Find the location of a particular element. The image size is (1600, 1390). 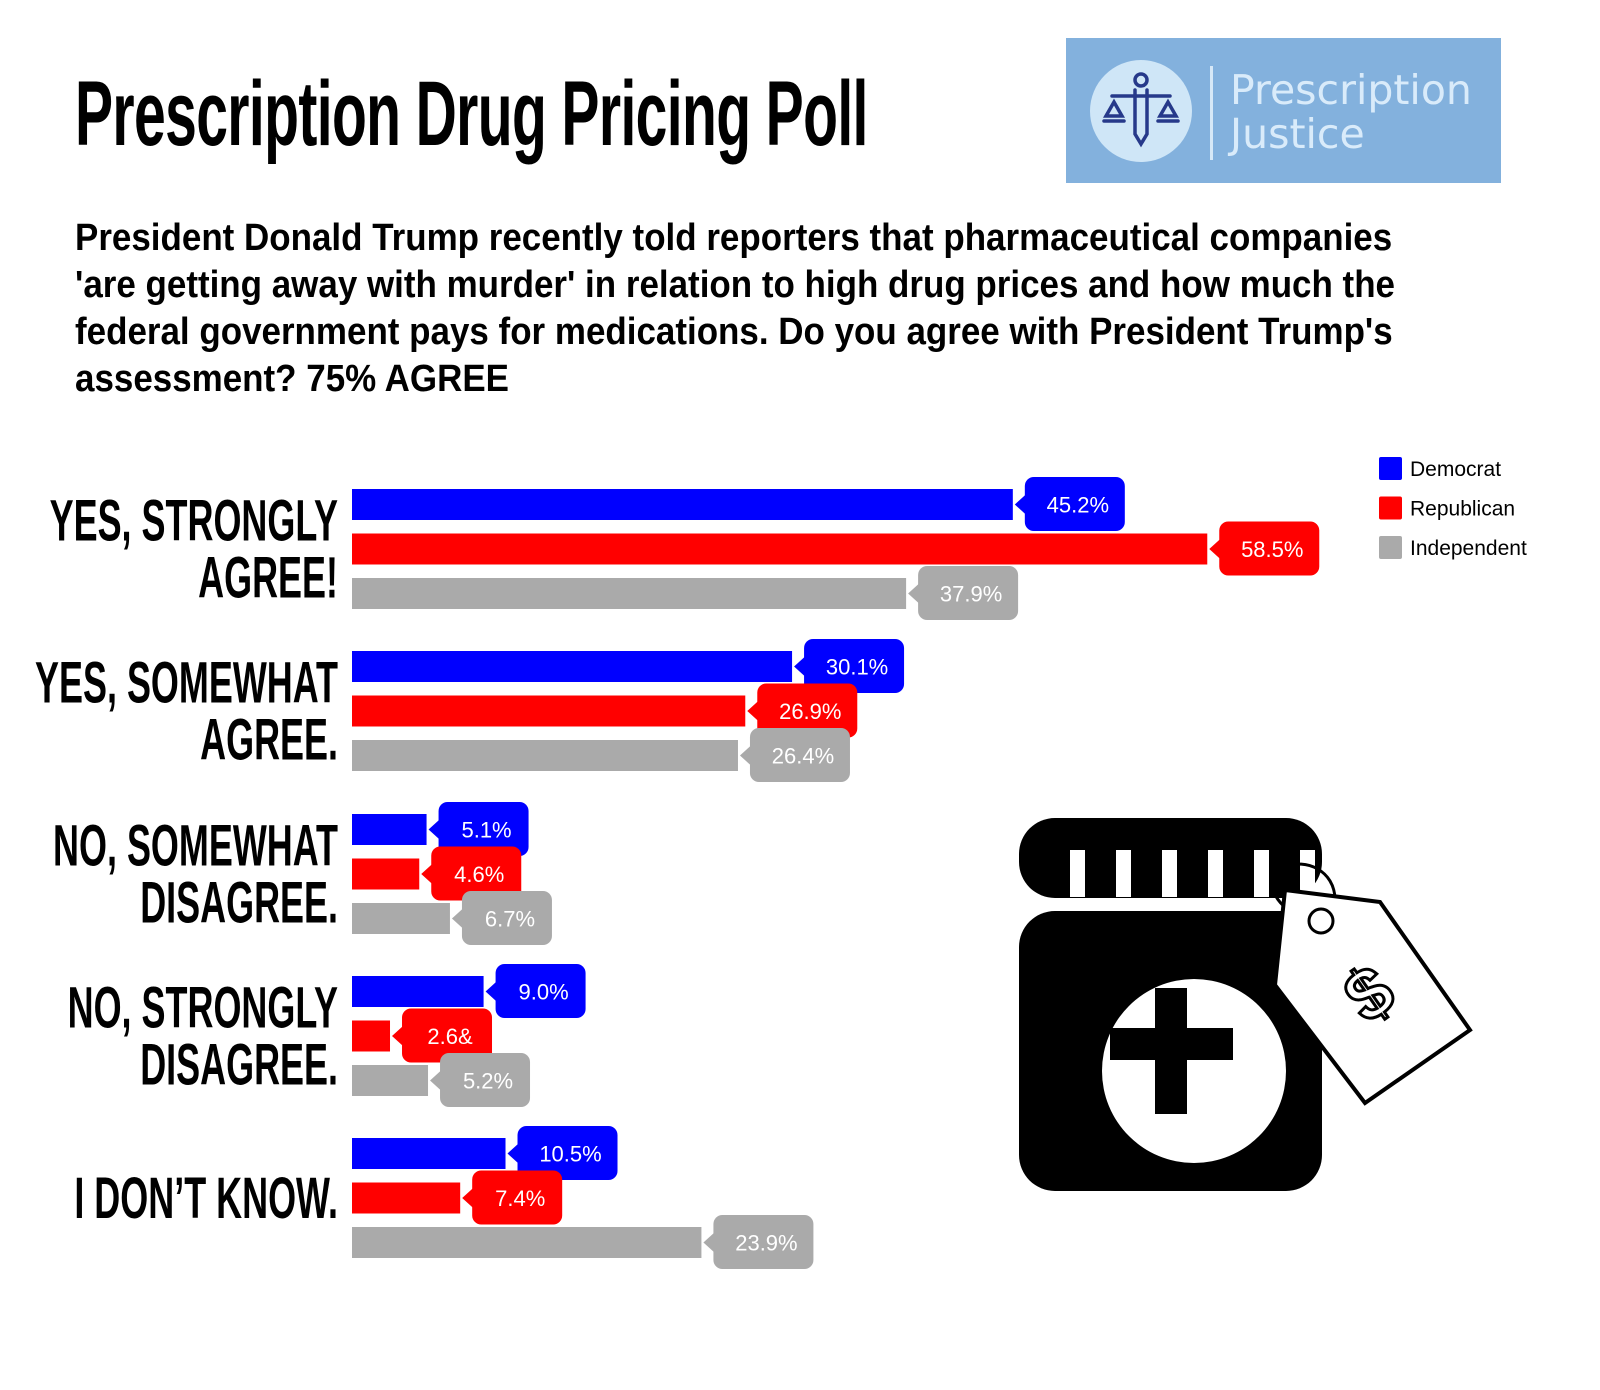

data-label: 23.9% is located at coordinates (766, 1243).